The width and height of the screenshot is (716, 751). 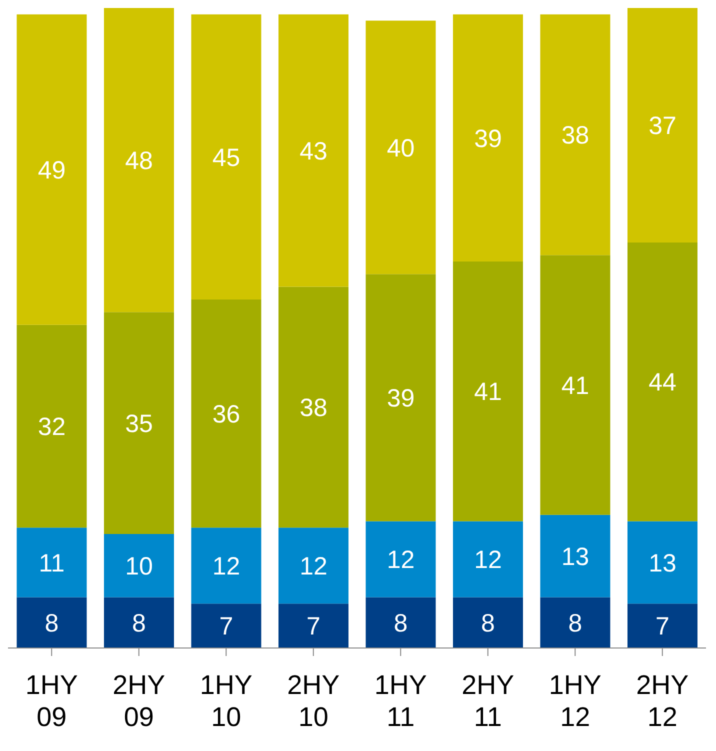 I want to click on data-label: 35, so click(x=139, y=424).